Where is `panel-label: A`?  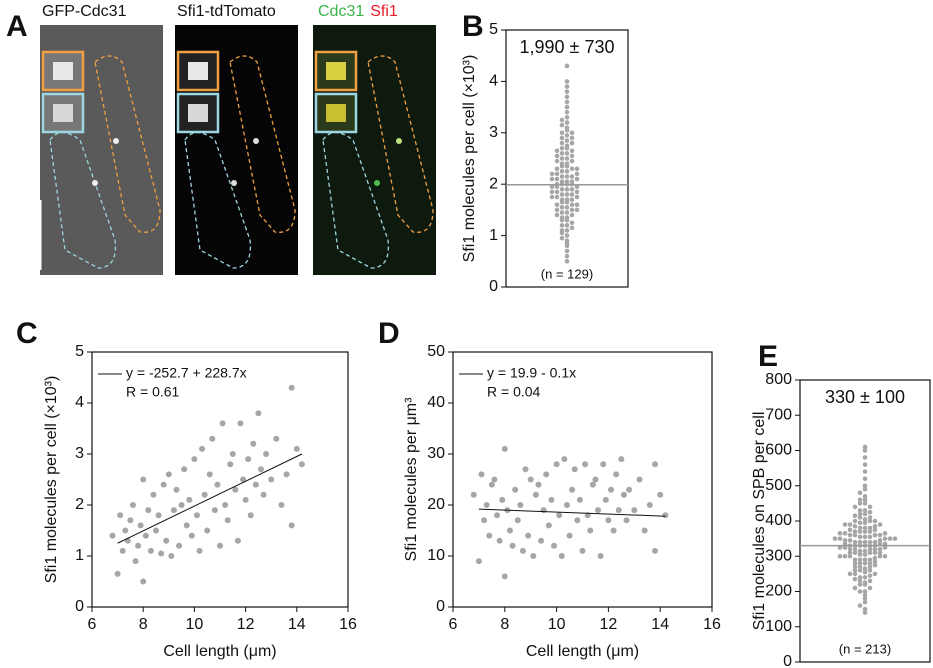
panel-label: A is located at coordinates (17, 26).